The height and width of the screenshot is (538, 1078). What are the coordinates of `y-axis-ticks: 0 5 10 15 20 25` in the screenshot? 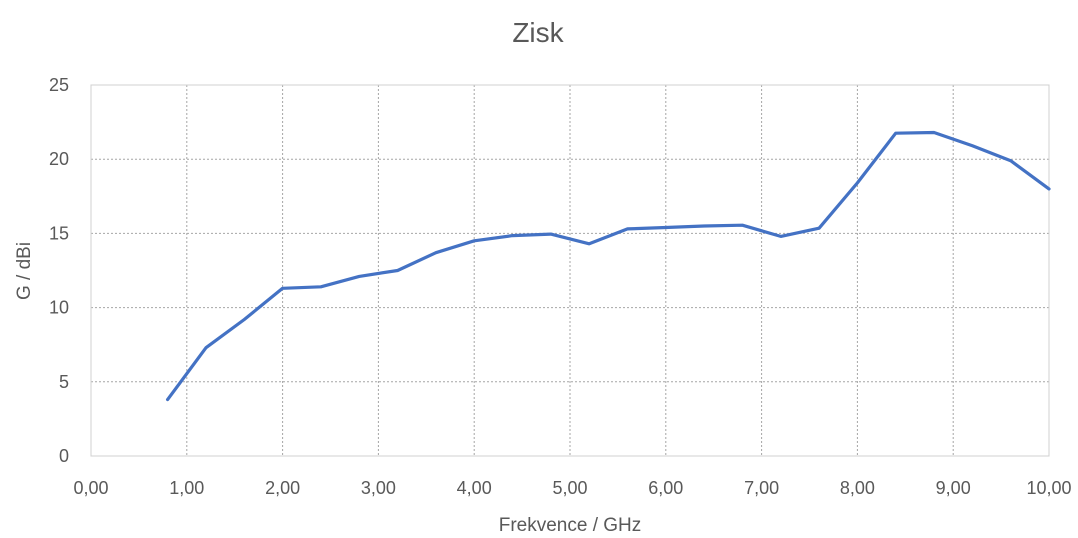 It's located at (59, 270).